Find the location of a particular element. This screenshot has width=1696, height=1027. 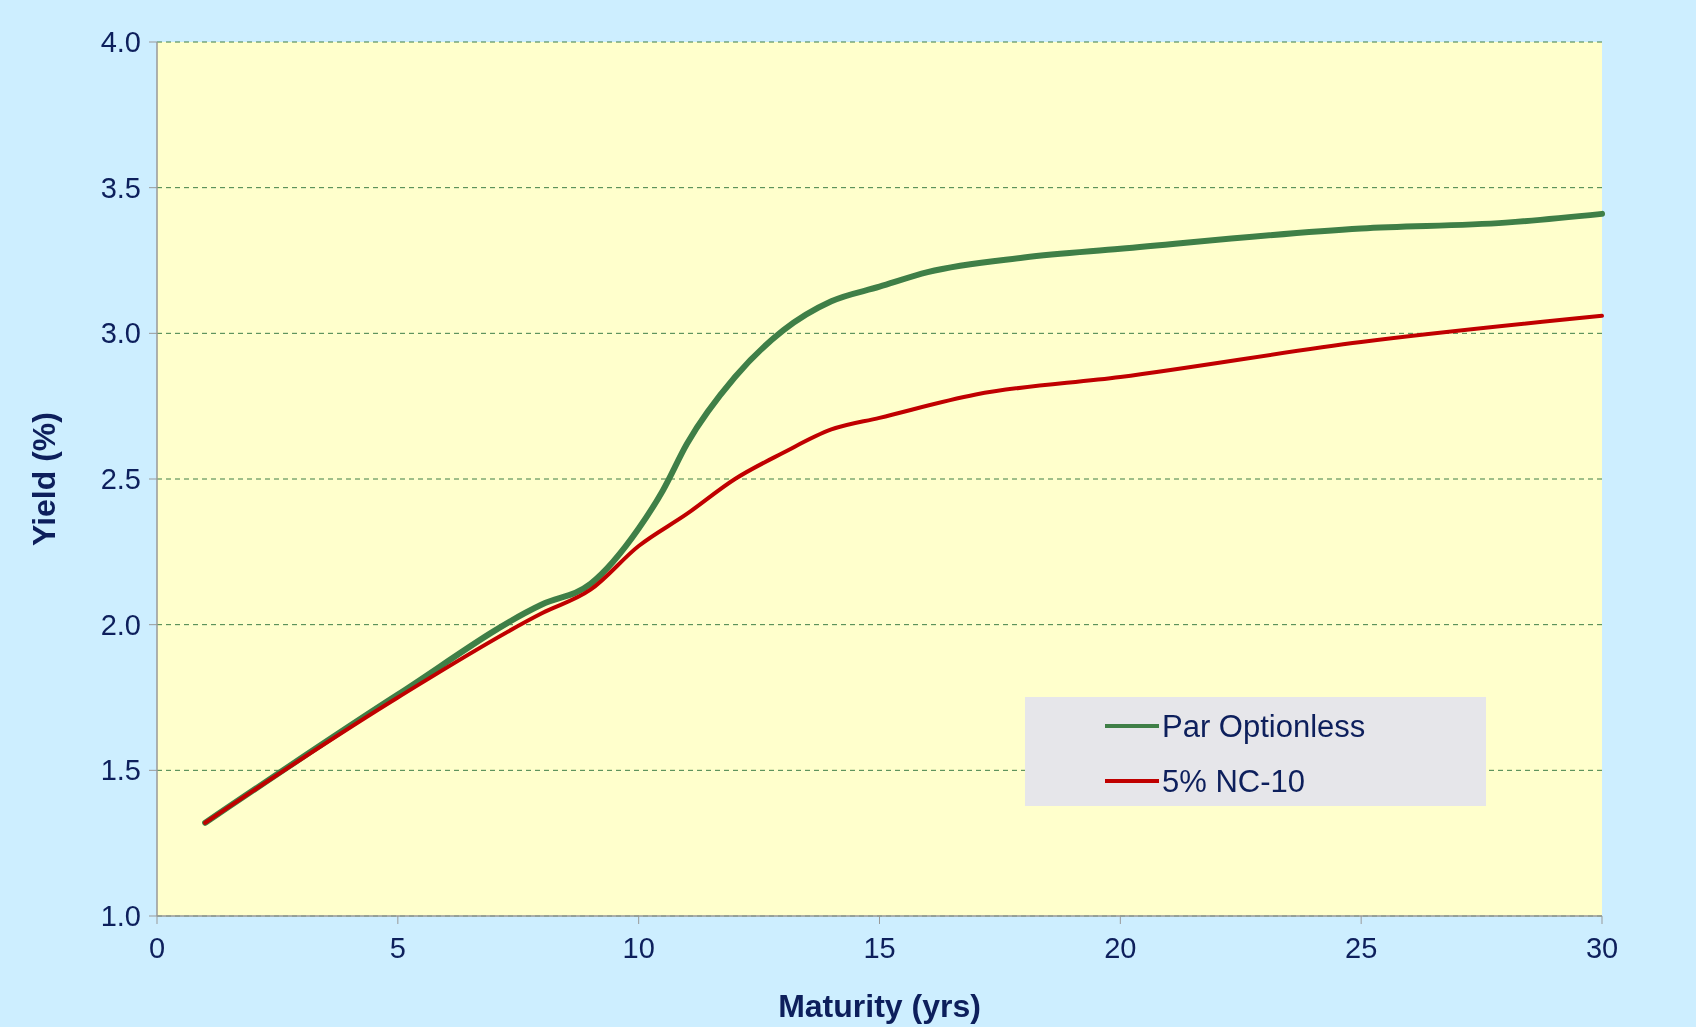

x-tick-label: 25 is located at coordinates (1361, 948).